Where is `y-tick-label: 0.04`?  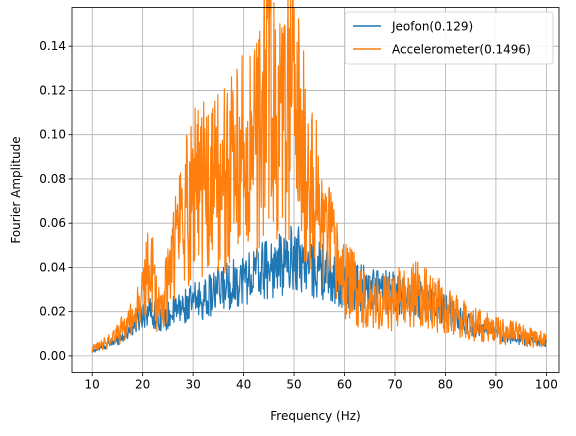 y-tick-label: 0.04 is located at coordinates (52, 267).